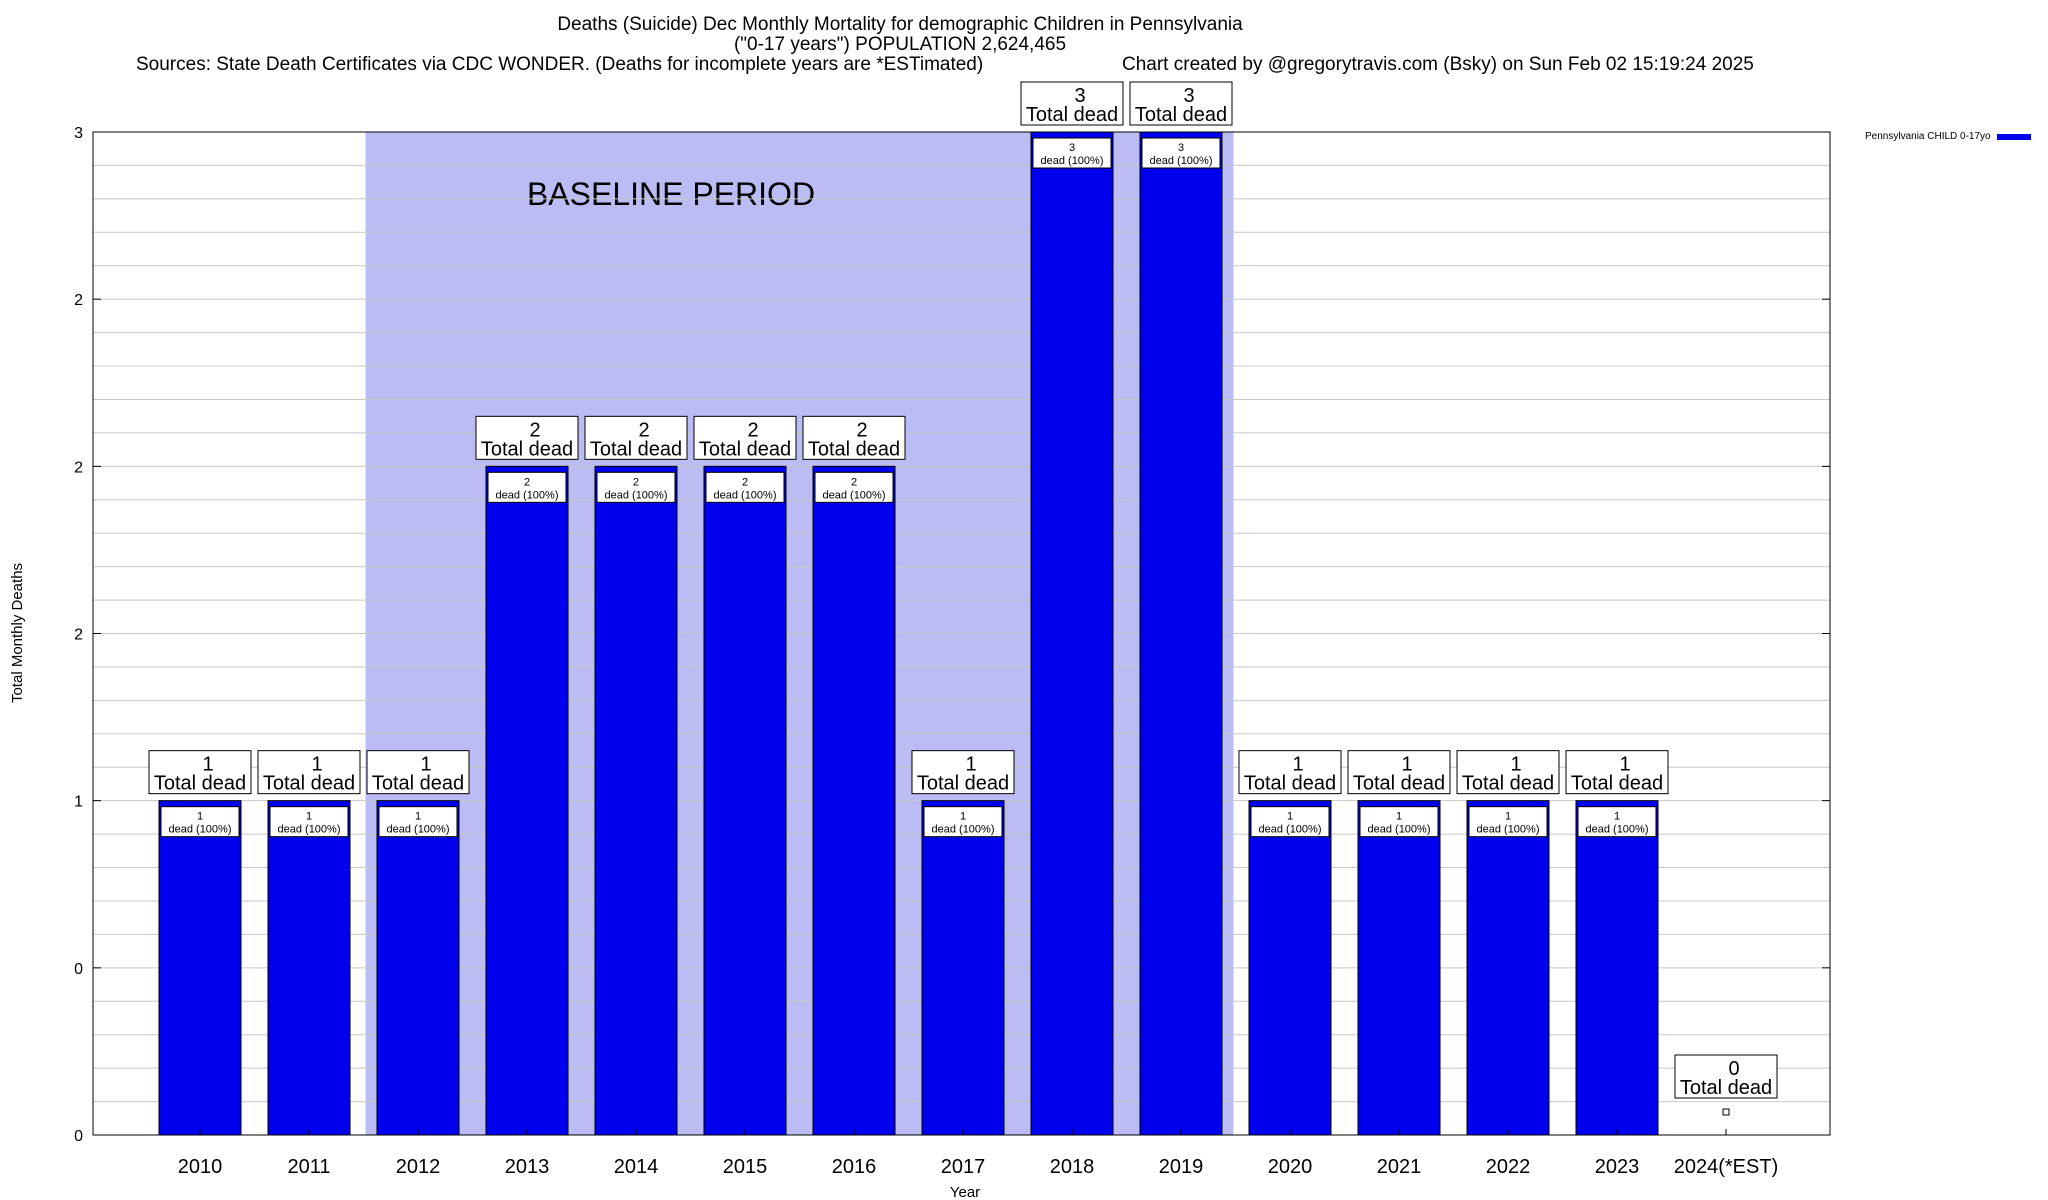 The height and width of the screenshot is (1200, 2048). I want to click on x-tick-label: 2022, so click(1508, 1167).